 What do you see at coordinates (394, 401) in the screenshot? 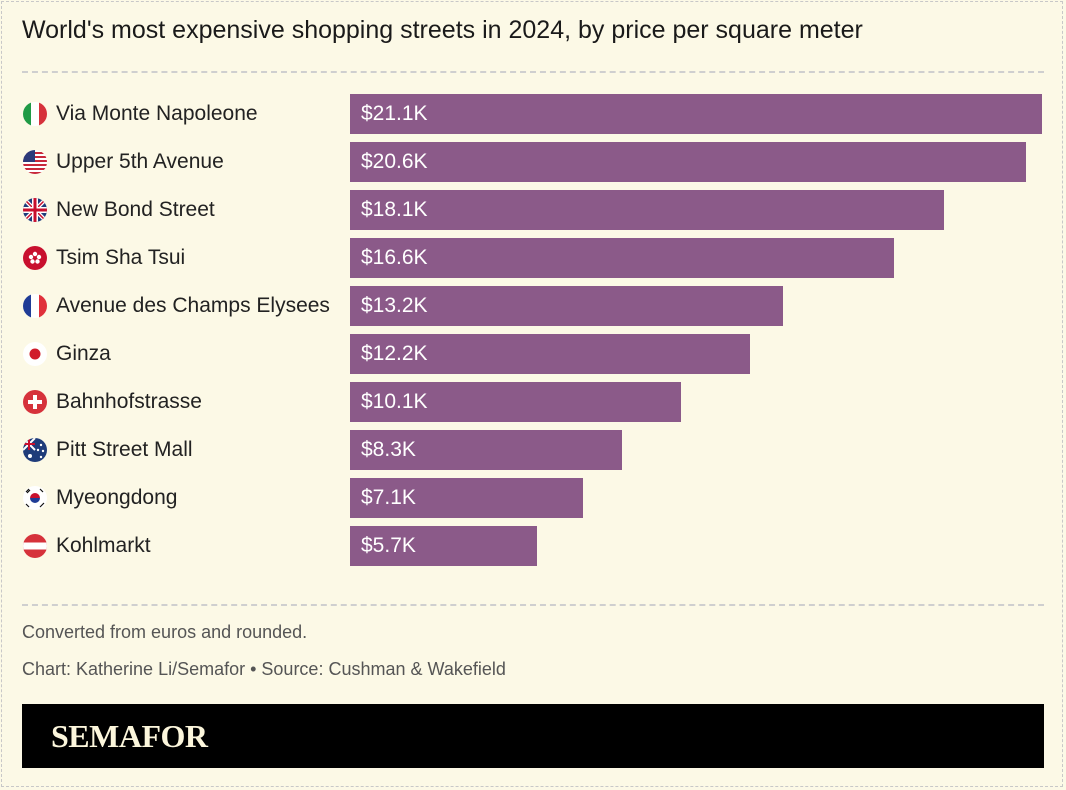
I see `data-label: $10.1K` at bounding box center [394, 401].